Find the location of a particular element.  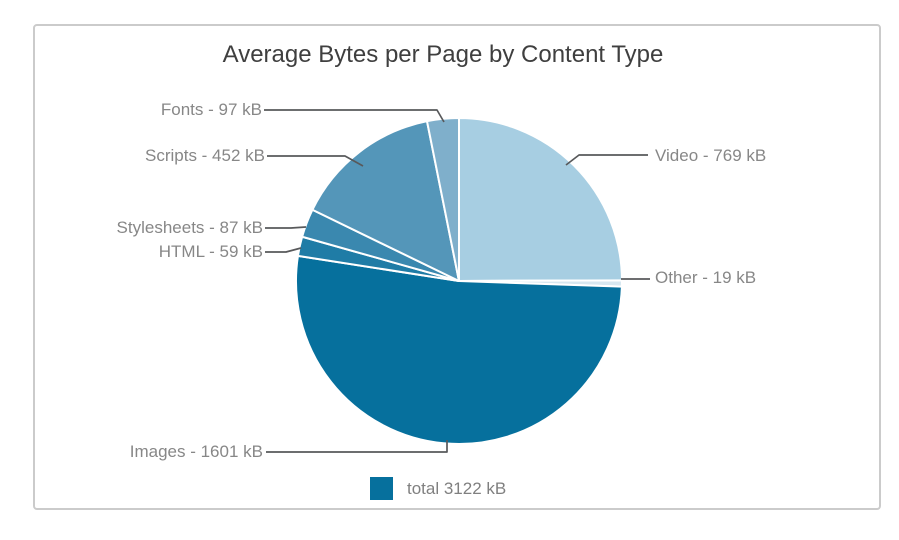

legend-swatch is located at coordinates (381, 488).